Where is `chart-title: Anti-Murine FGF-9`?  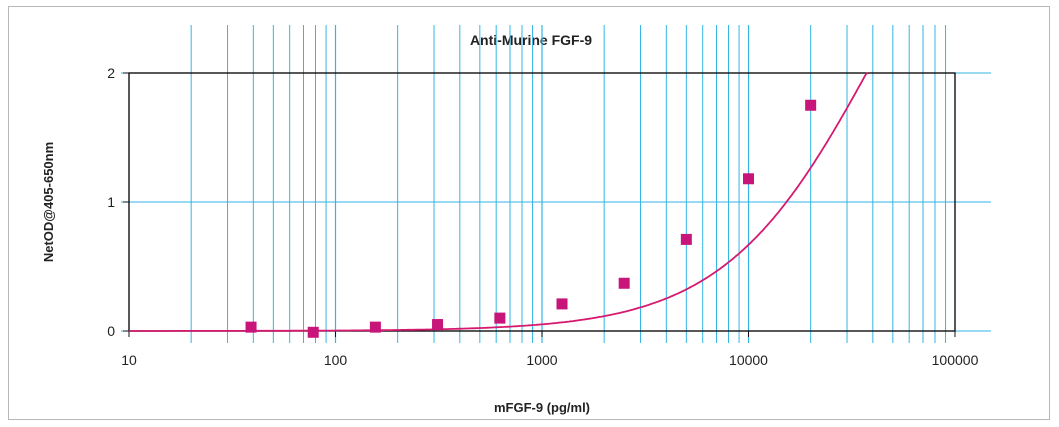 chart-title: Anti-Murine FGF-9 is located at coordinates (531, 40).